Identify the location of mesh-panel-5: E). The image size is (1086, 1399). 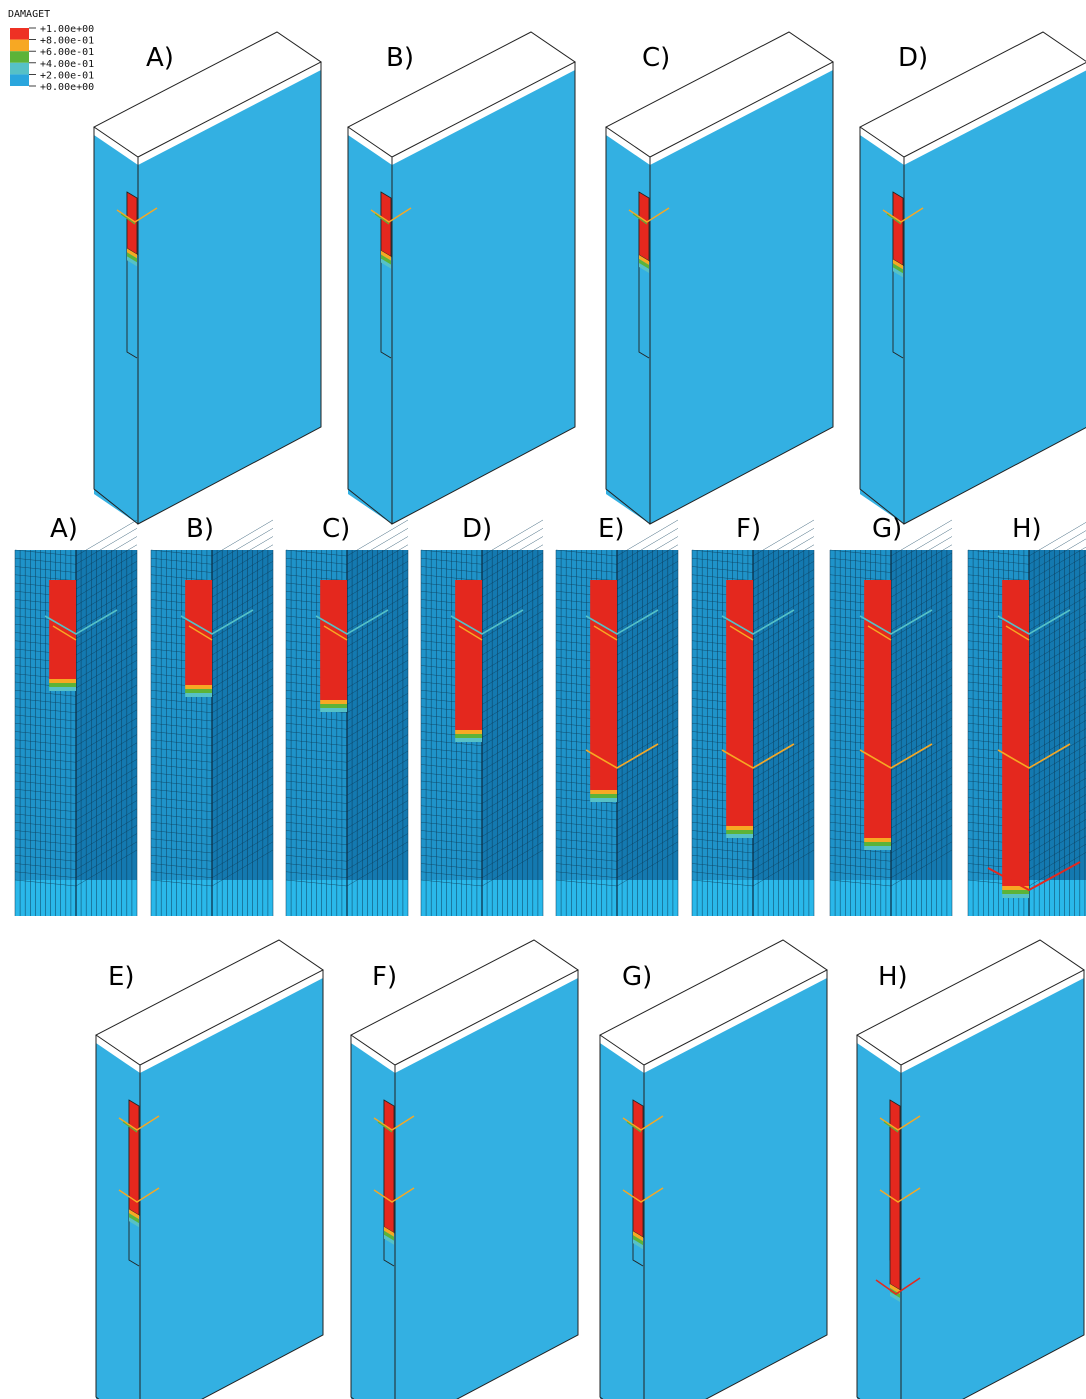
(617, 715).